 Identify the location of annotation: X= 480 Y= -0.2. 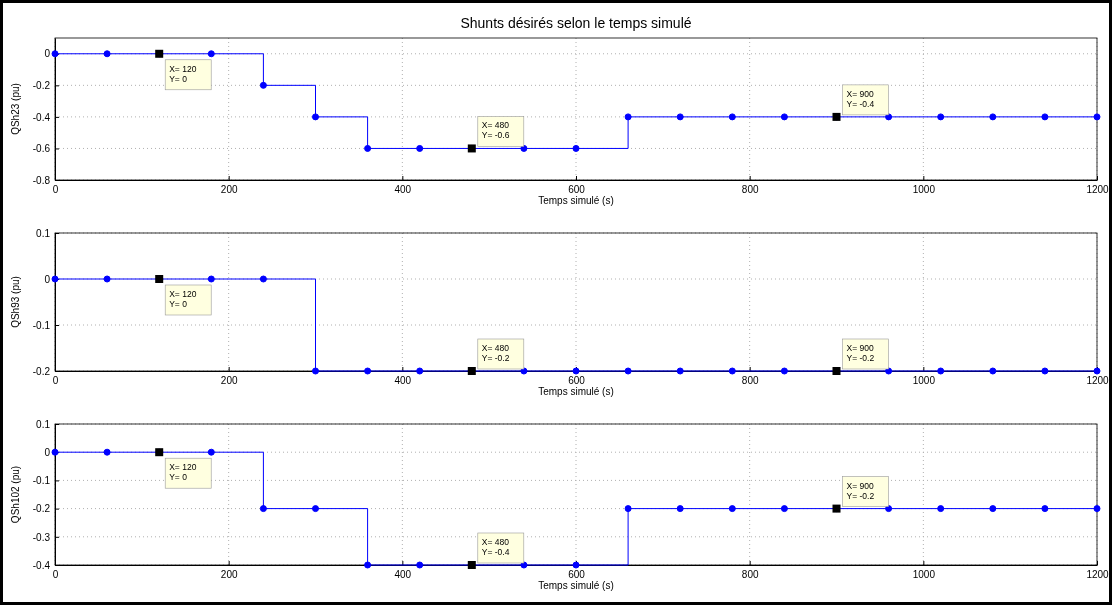
(495, 353).